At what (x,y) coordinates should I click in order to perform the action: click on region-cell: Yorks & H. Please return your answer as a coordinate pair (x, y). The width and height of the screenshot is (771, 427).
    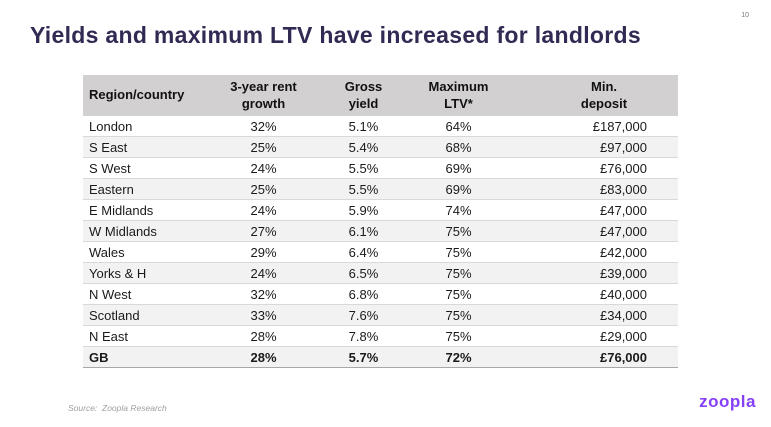
    Looking at the image, I should click on (147, 273).